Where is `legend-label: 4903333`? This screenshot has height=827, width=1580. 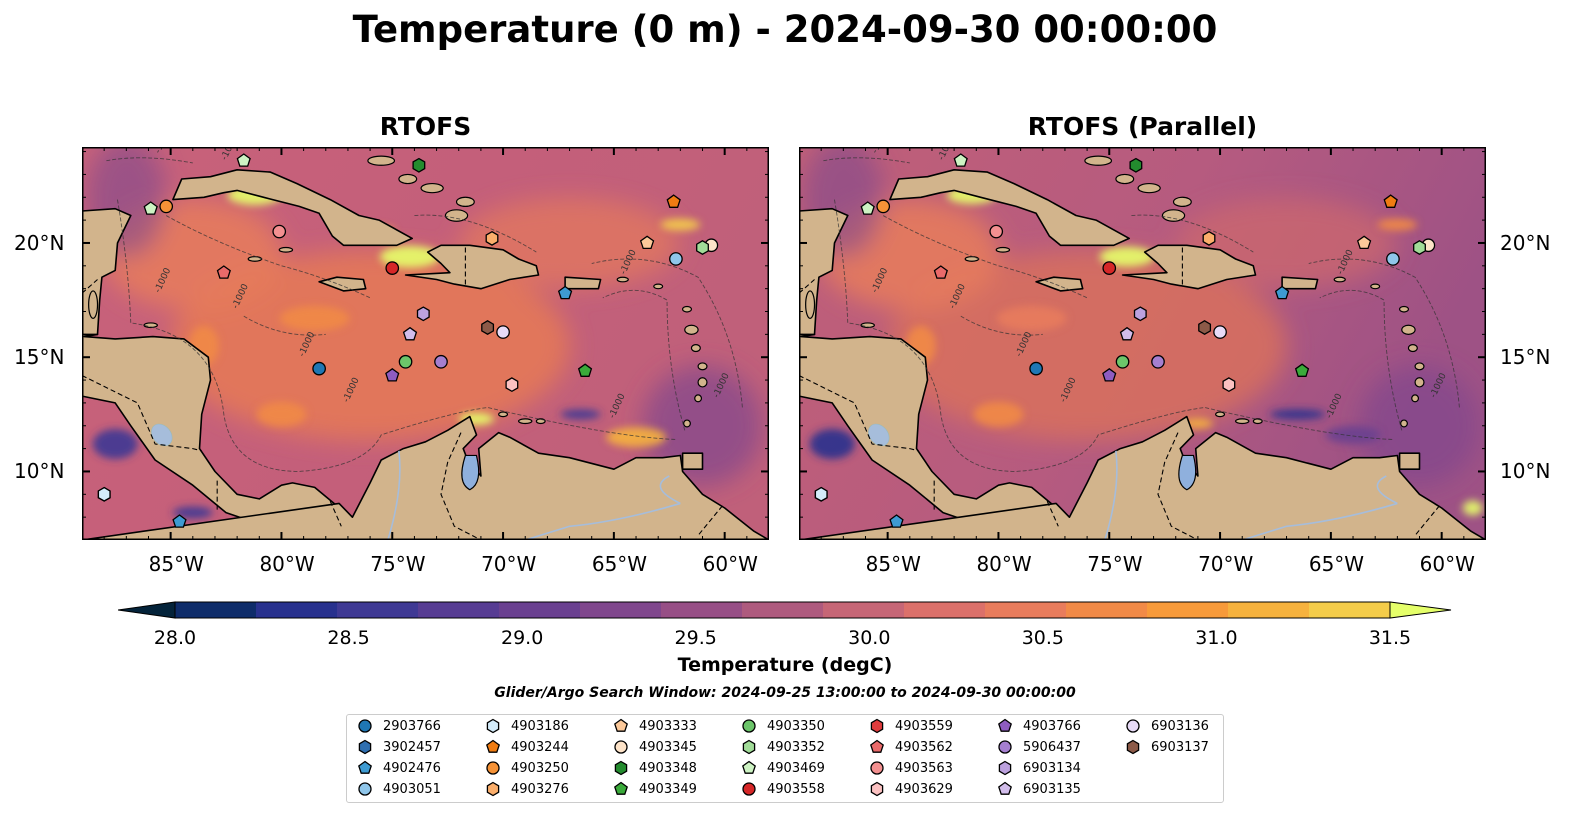 legend-label: 4903333 is located at coordinates (668, 726).